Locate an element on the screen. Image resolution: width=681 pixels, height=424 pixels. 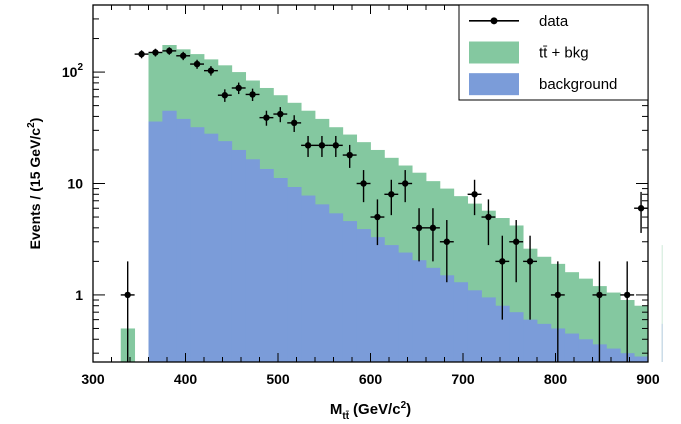
x-tick-label: 500 is located at coordinates (278, 379).